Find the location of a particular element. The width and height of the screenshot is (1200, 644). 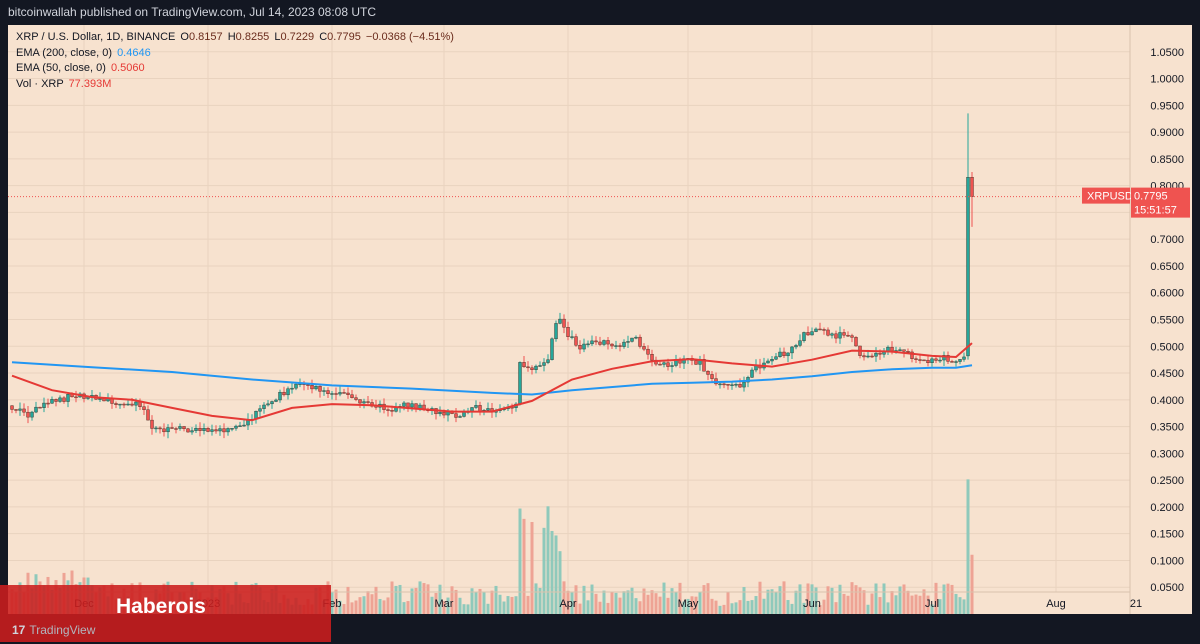

price-tick-label: 0.4500 is located at coordinates (1167, 374).